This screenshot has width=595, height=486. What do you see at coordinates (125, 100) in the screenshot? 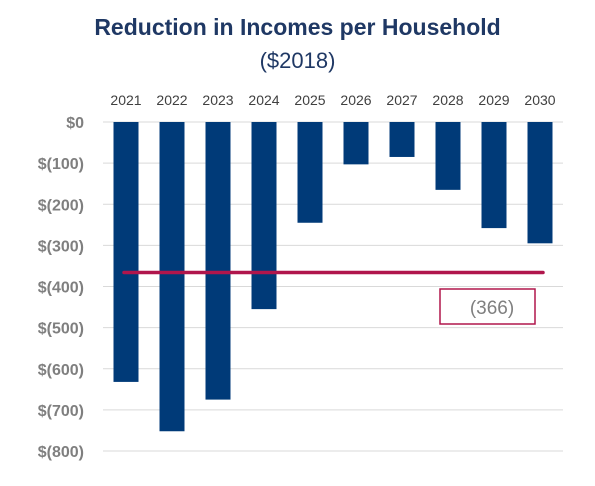
I see `x-tick-label: 2021` at bounding box center [125, 100].